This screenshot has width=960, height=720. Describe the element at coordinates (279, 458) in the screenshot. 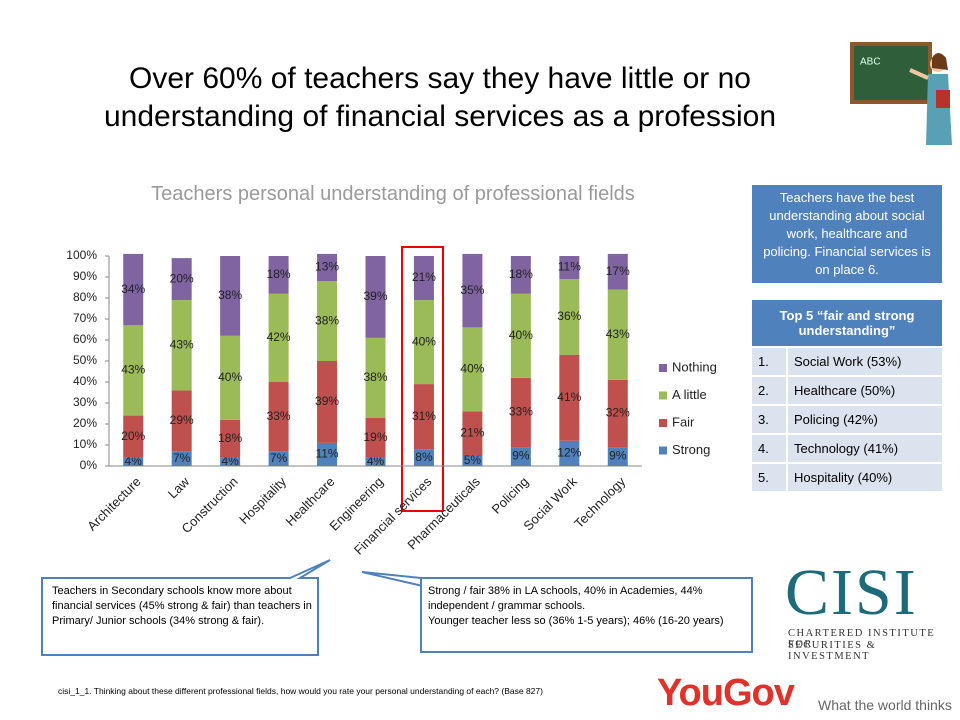

I see `value-label: 7%` at that location.